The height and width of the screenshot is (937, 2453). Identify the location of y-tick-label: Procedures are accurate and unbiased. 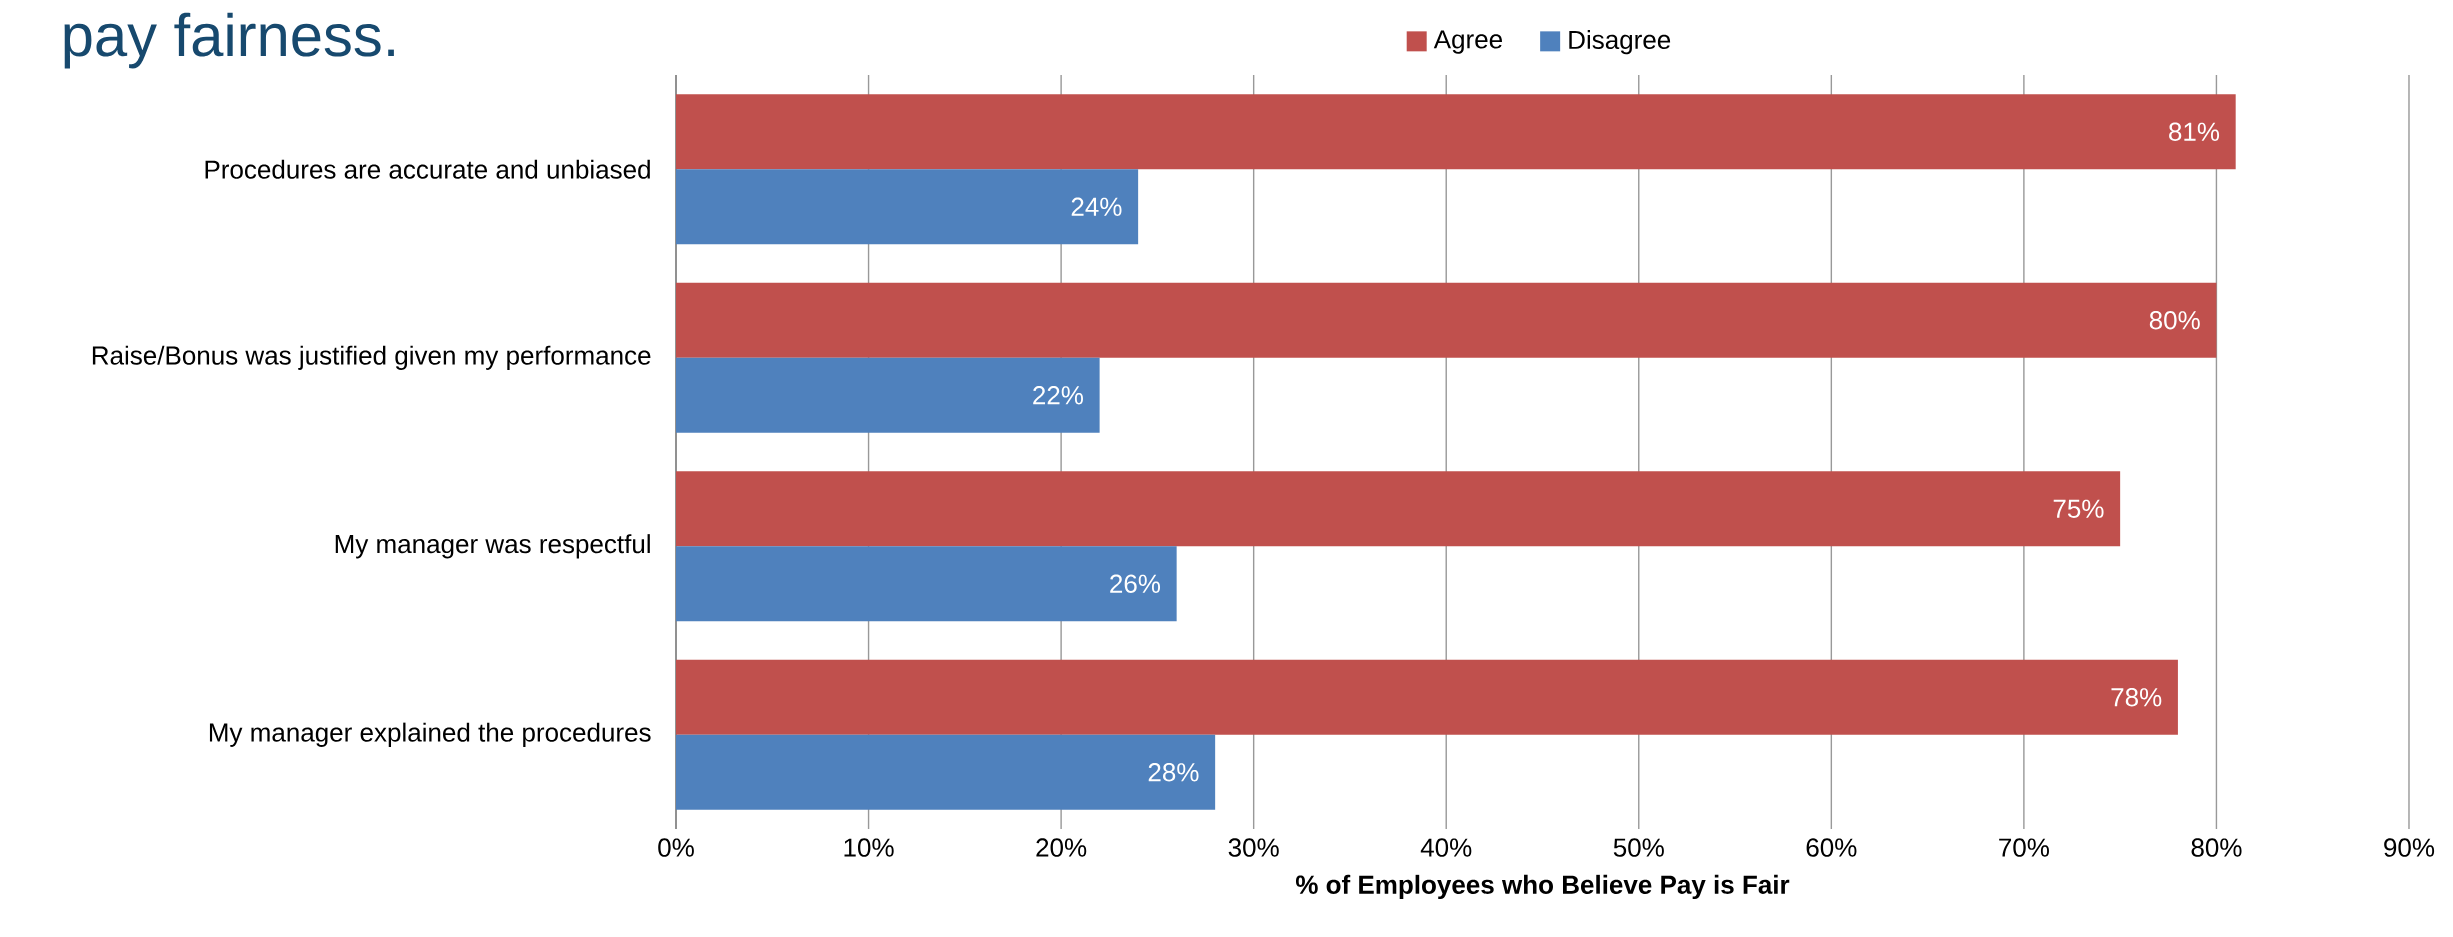
(427, 169).